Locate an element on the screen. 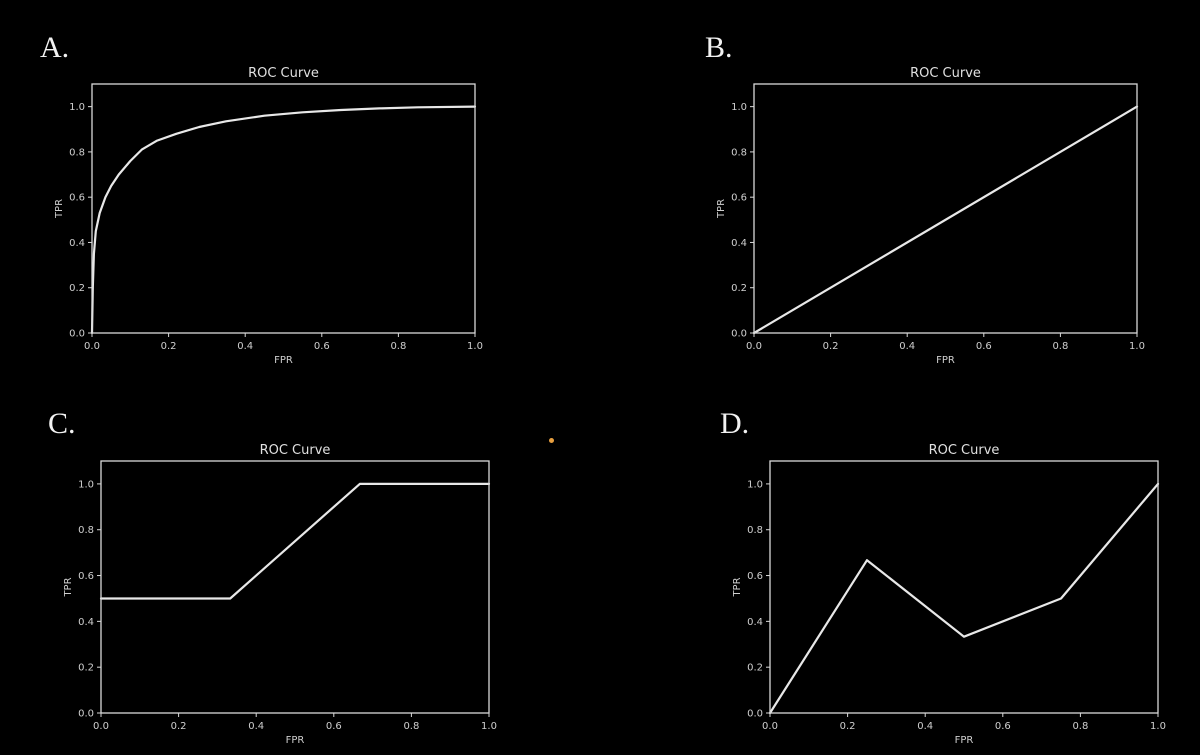 This screenshot has width=1200, height=755. chart-c-xtick-label: 1.0 is located at coordinates (489, 726).